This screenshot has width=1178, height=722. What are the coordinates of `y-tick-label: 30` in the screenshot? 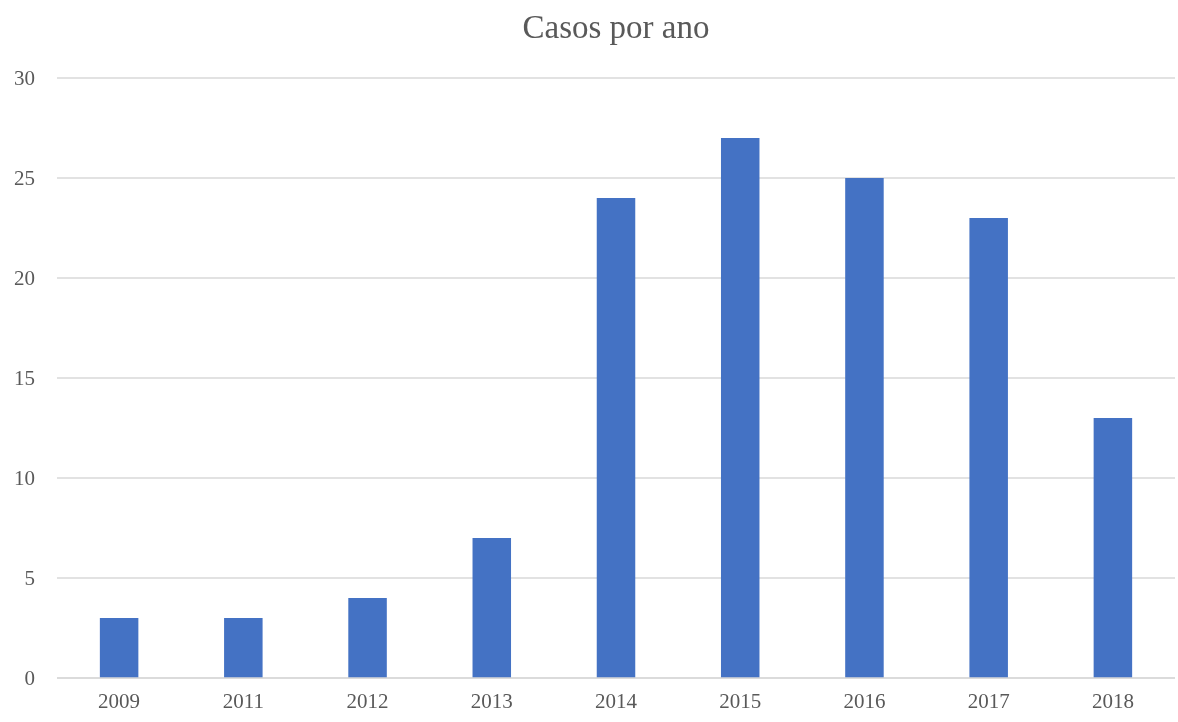 It's located at (24, 78).